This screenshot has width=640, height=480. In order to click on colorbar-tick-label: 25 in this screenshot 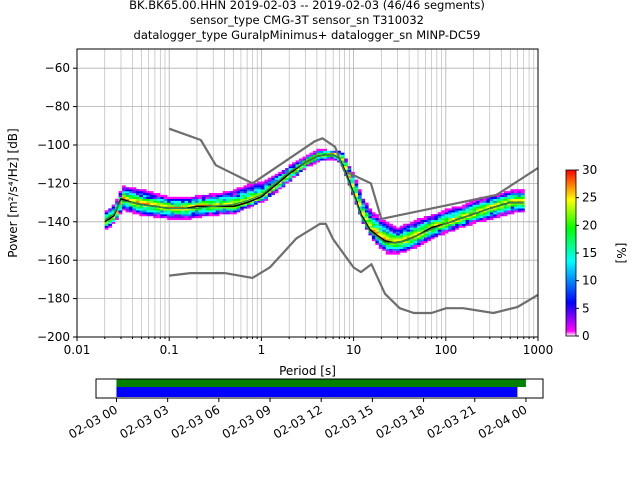, I will do `click(589, 198)`.